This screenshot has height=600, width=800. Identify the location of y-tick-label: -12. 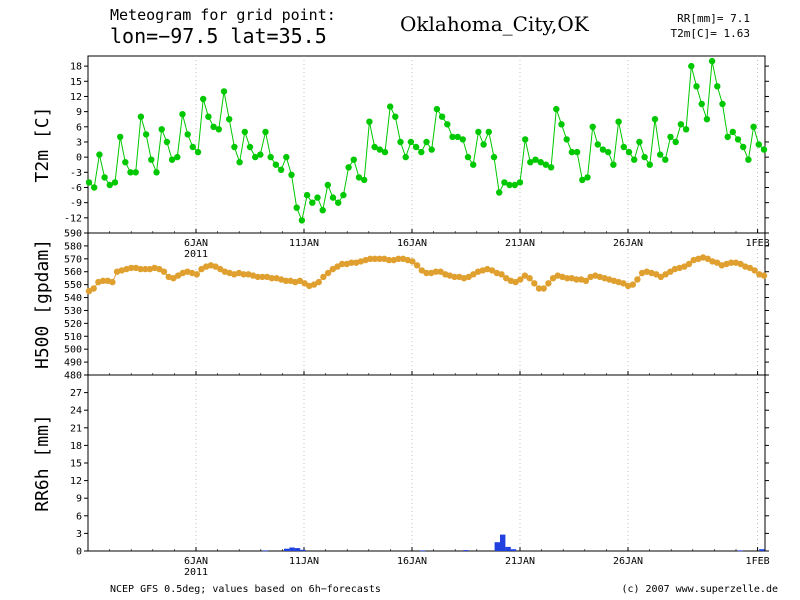
(73, 218).